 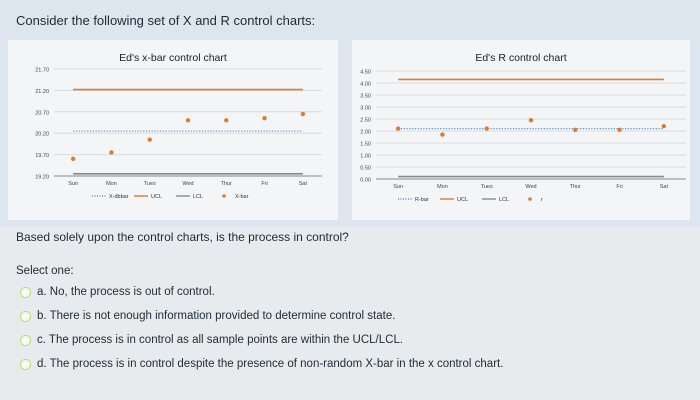 I want to click on r-legend-label: r, so click(x=542, y=200).